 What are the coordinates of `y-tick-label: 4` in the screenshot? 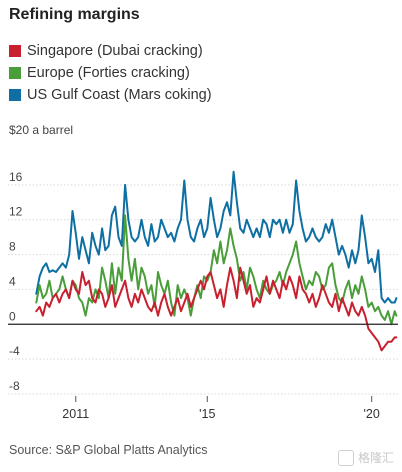 It's located at (12, 281).